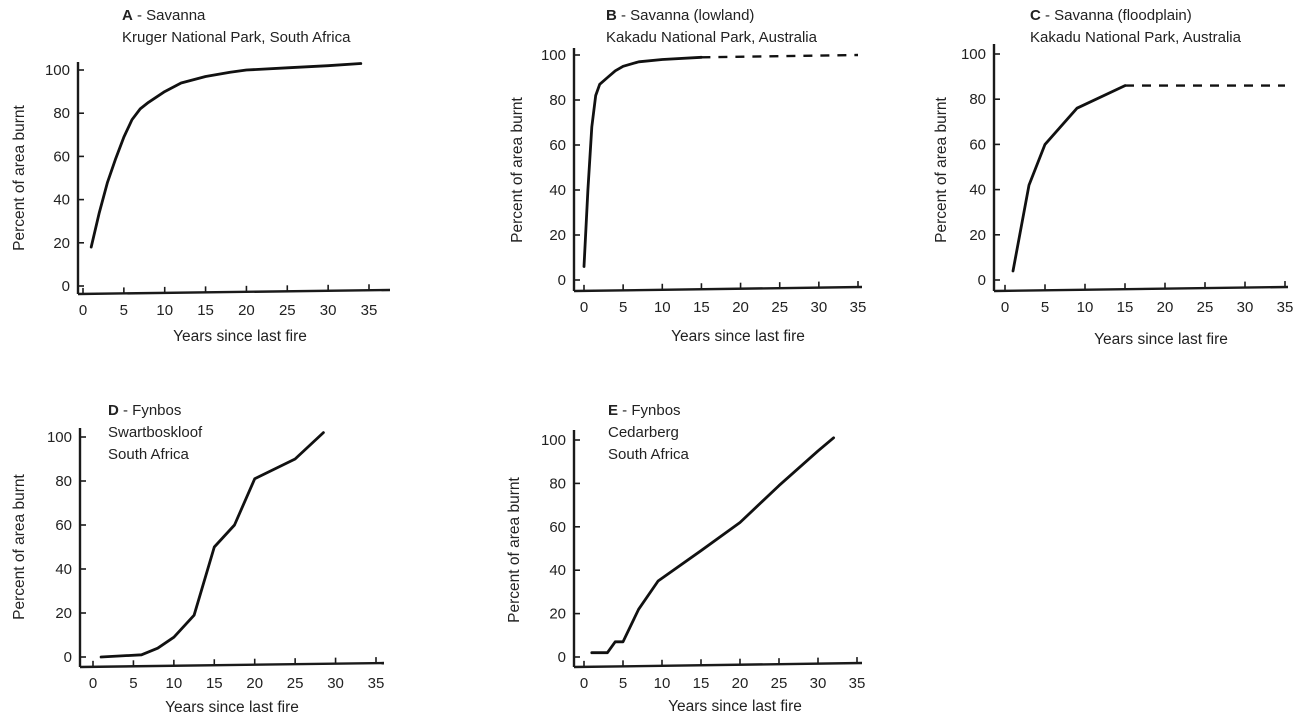 The width and height of the screenshot is (1313, 719). What do you see at coordinates (686, 15) in the screenshot?
I see `panel-title-text: - Savanna (lowland)` at bounding box center [686, 15].